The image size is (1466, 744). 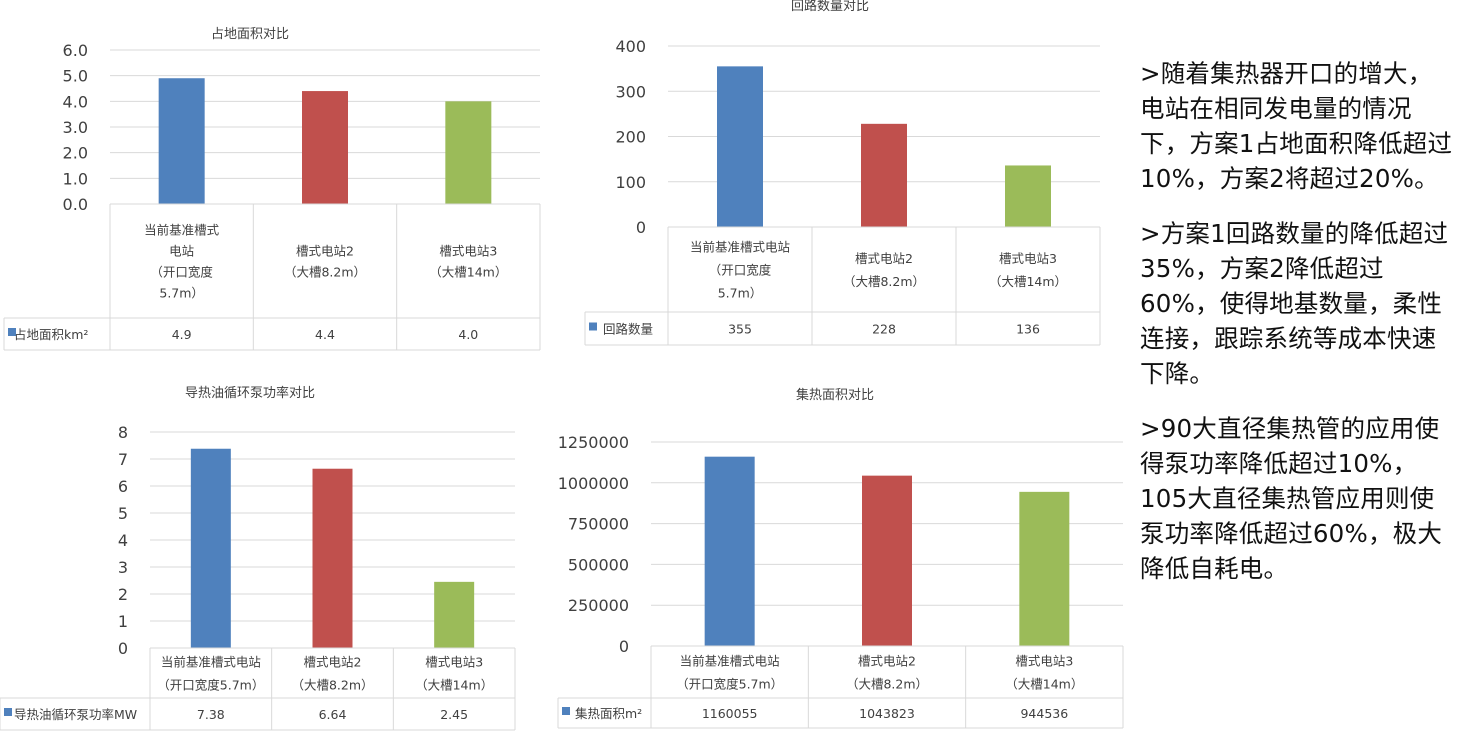 What do you see at coordinates (123, 486) in the screenshot?
I see `y-tick-label: 6` at bounding box center [123, 486].